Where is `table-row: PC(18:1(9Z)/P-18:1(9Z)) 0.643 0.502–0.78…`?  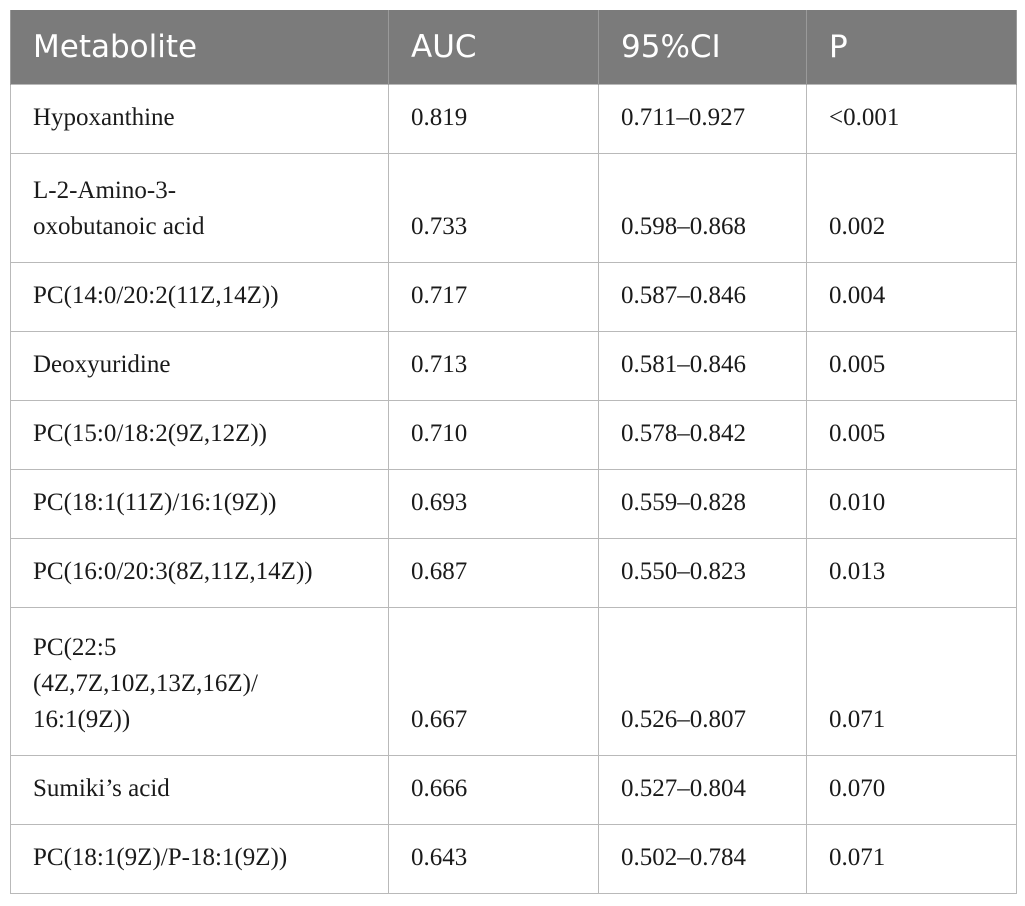
table-row: PC(18:1(9Z)/P-18:1(9Z)) 0.643 0.502–0.78… is located at coordinates (513, 858).